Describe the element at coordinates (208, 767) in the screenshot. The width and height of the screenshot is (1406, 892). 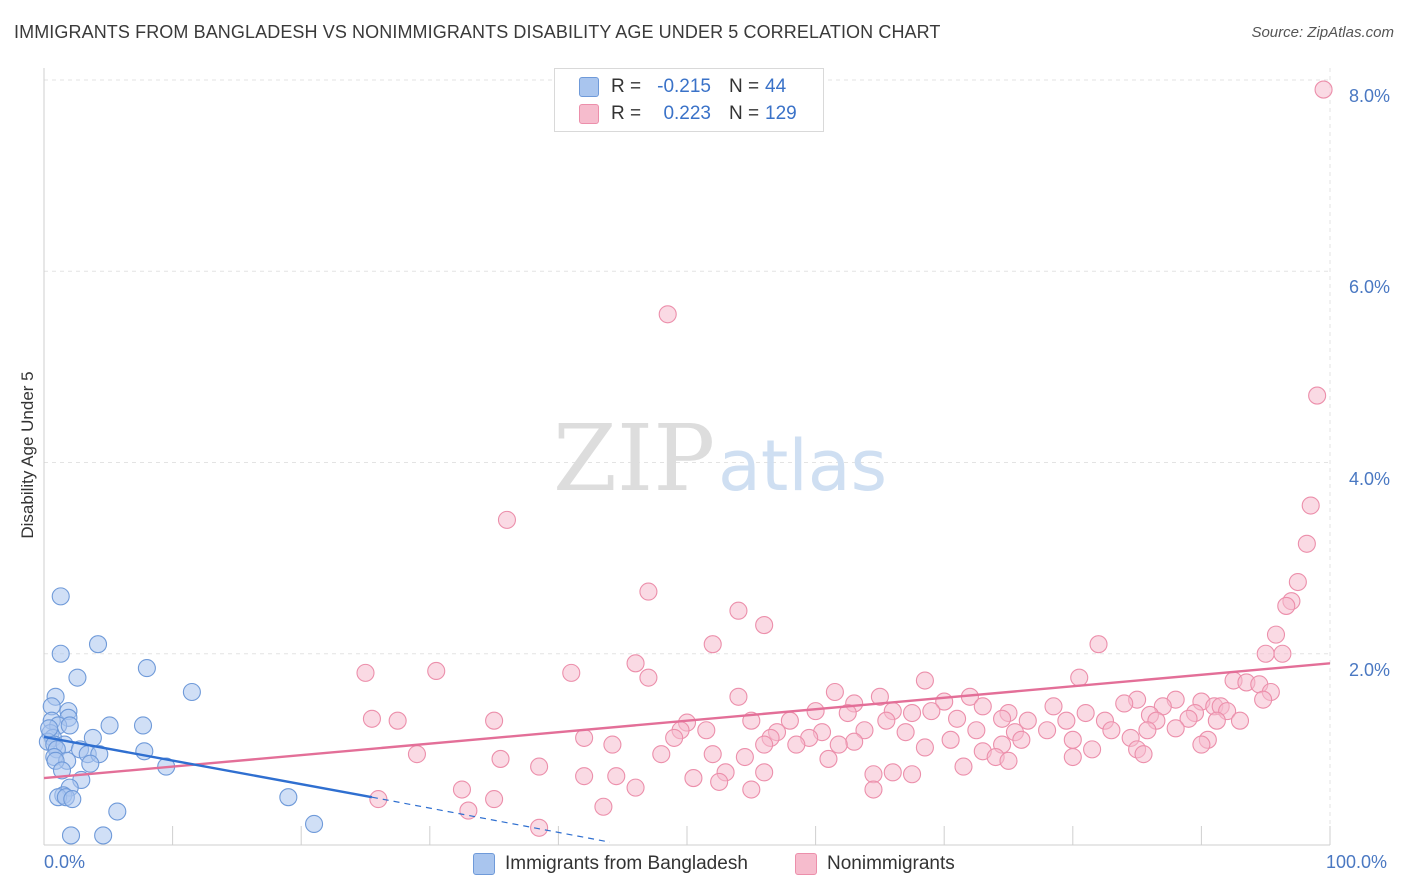
I see `trend-line-bangladesh` at that location.